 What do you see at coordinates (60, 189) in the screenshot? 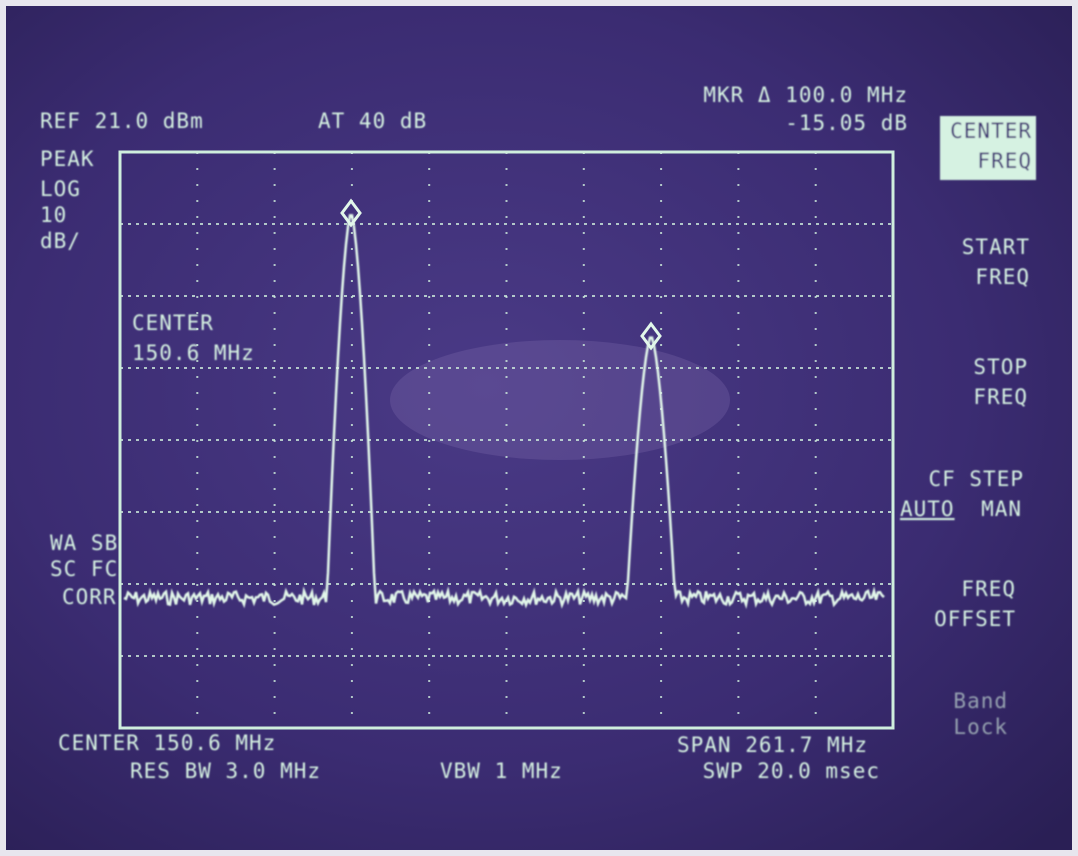
I see `scale-mode: LOG` at bounding box center [60, 189].